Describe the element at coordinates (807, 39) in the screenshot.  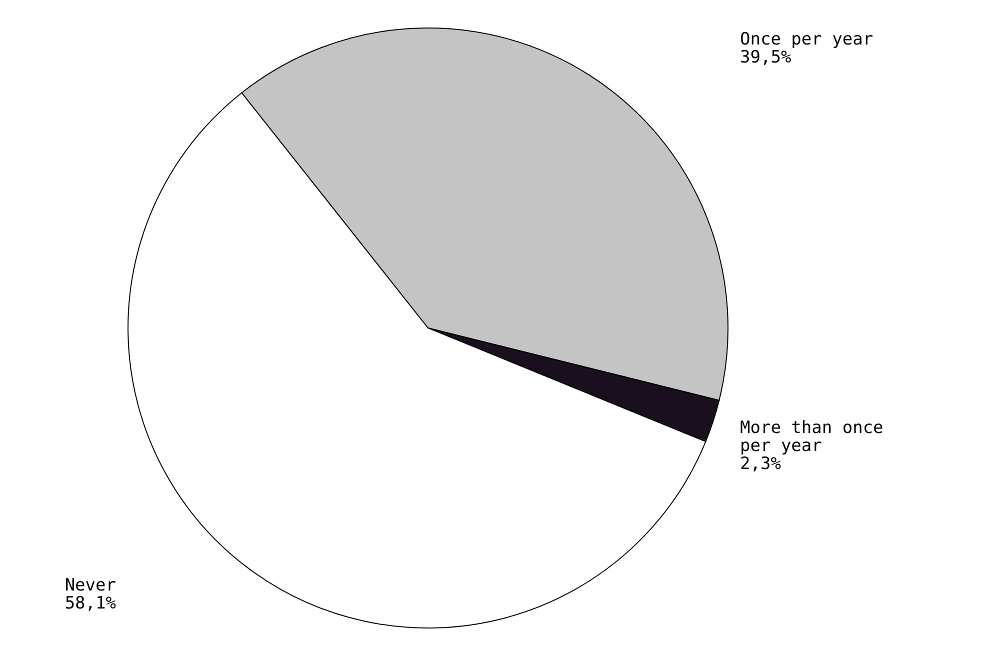
I see `slice-label: Once per year` at that location.